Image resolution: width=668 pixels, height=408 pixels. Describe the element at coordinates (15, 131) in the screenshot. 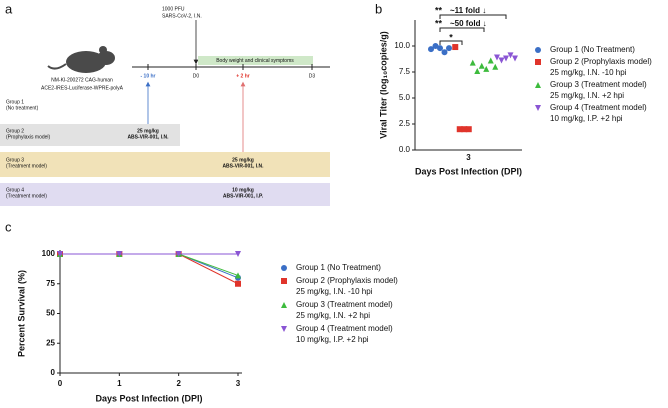

I see `group: Group 2` at that location.